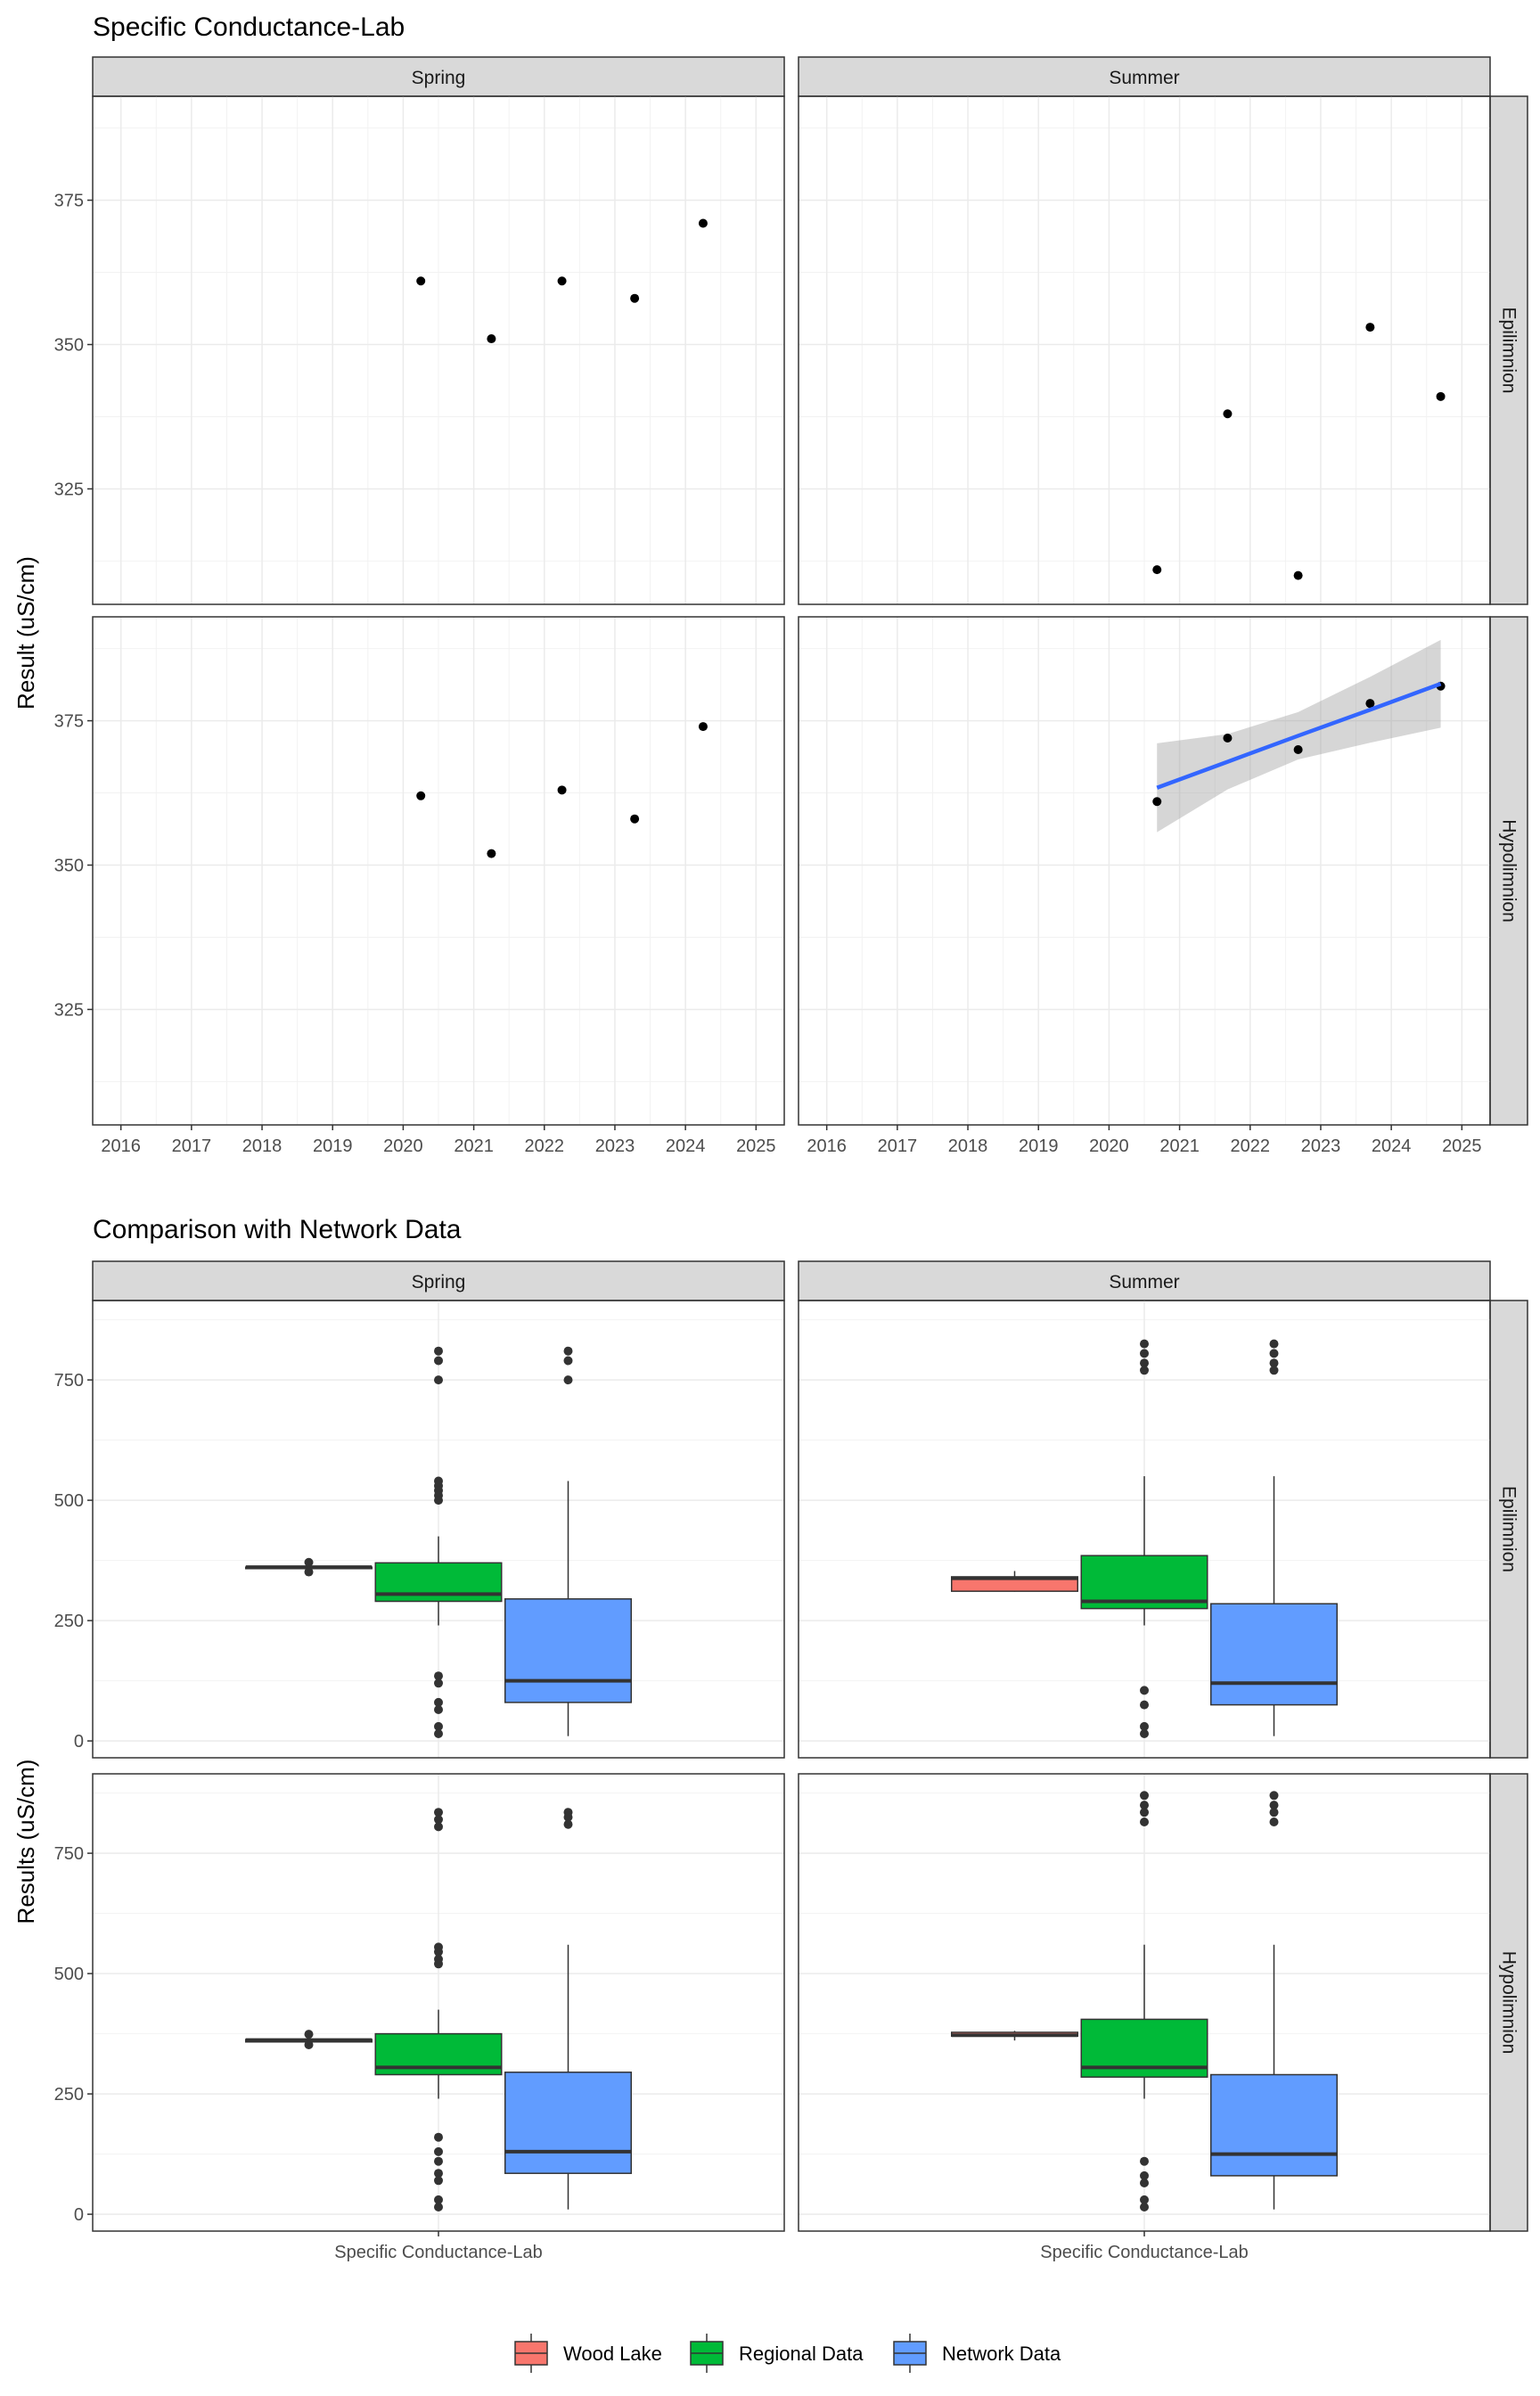 The width and height of the screenshot is (1540, 2396). Describe the element at coordinates (1144, 1282) in the screenshot. I see `facet-strip-label: Summer` at that location.